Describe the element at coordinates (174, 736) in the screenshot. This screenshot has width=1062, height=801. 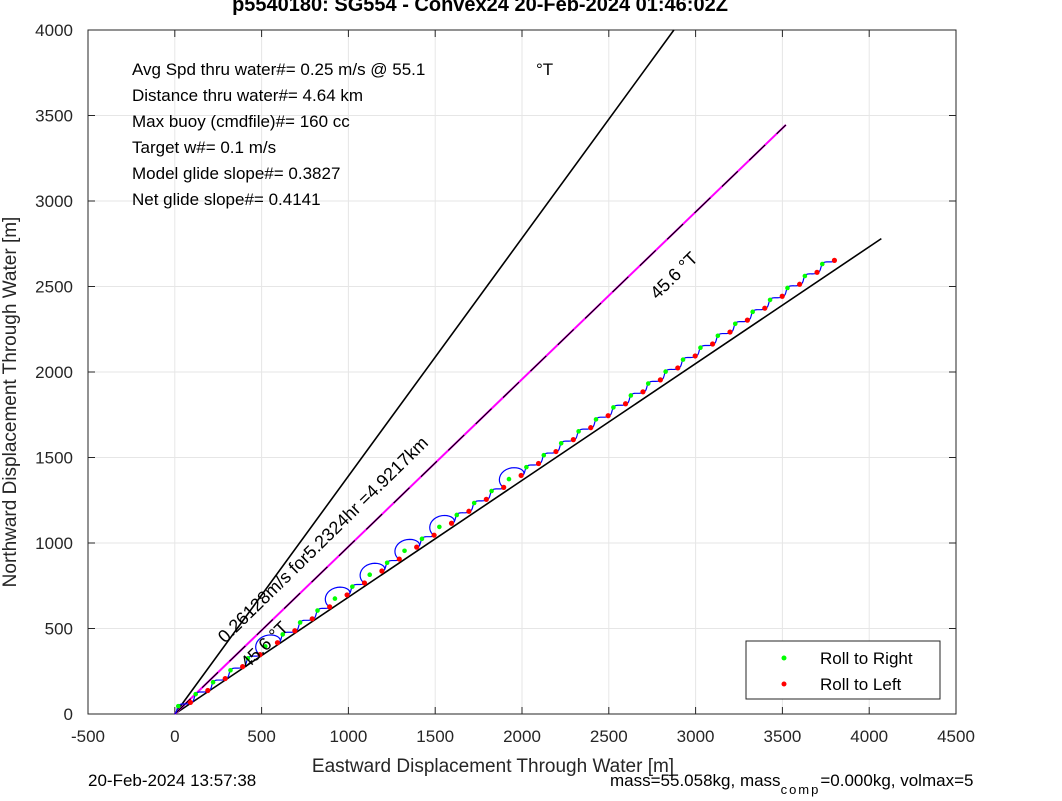
I see `x-tick-label: 0` at that location.